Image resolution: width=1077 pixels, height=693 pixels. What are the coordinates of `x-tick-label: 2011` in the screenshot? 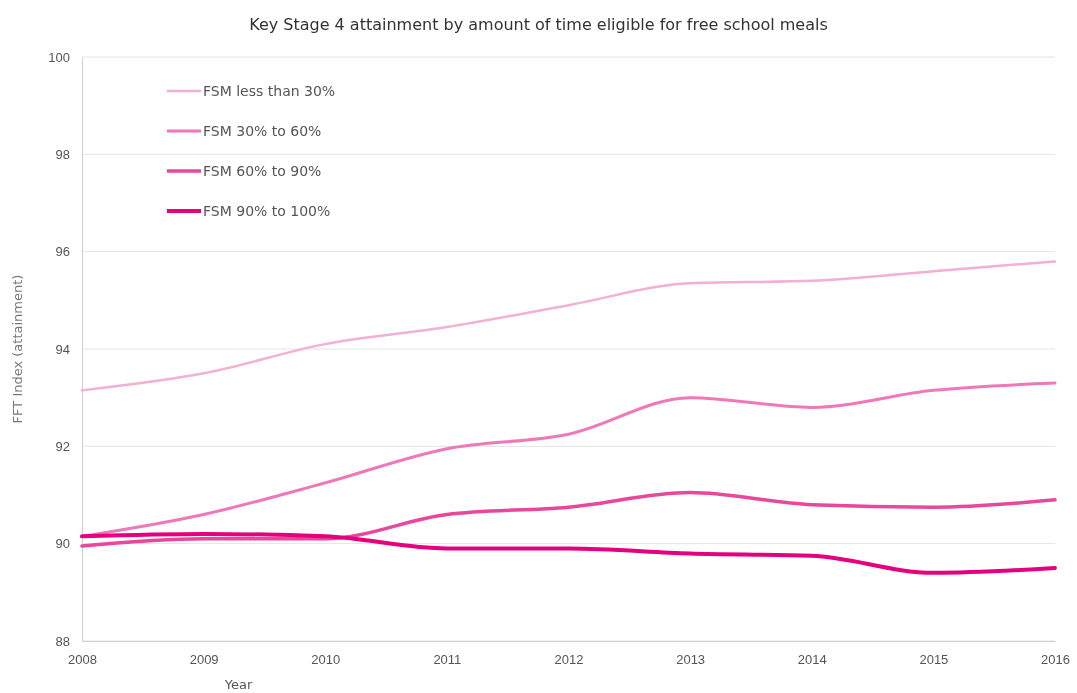 It's located at (447, 660).